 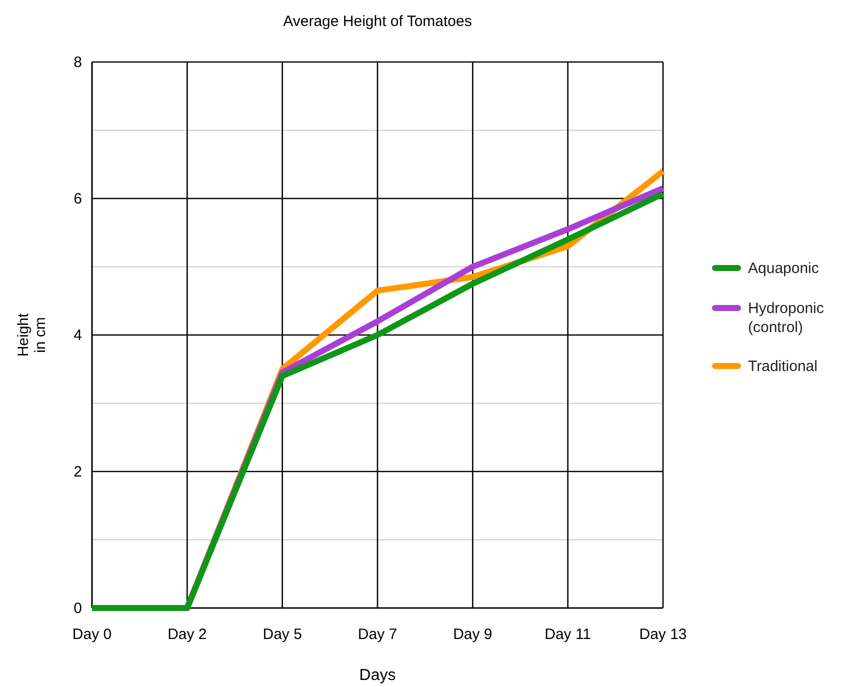 What do you see at coordinates (568, 634) in the screenshot?
I see `x-tick-label: Day 11` at bounding box center [568, 634].